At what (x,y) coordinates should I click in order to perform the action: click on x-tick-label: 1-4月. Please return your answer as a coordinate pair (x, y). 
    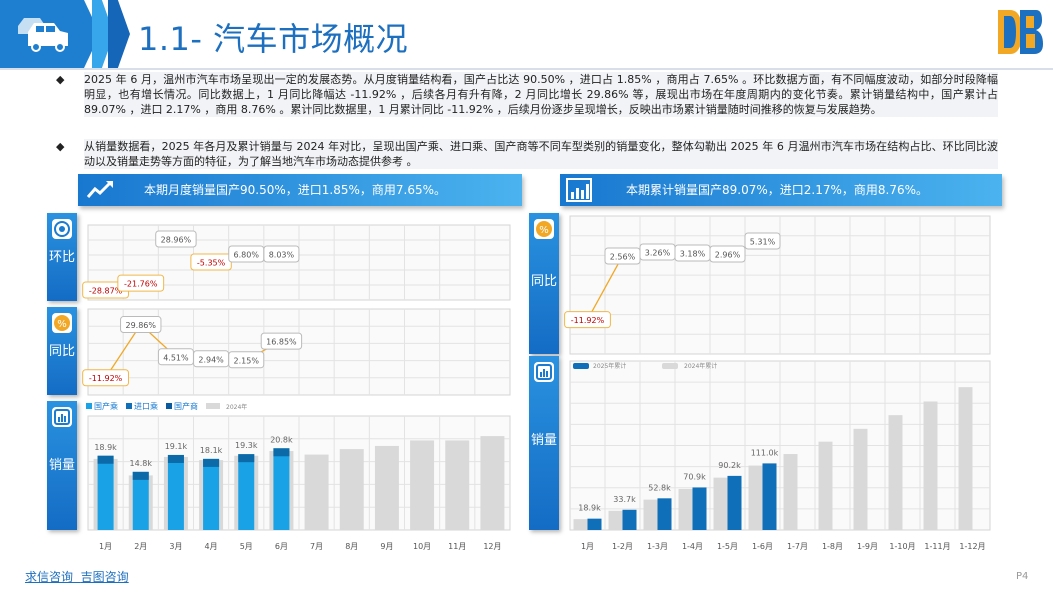
    Looking at the image, I should click on (692, 546).